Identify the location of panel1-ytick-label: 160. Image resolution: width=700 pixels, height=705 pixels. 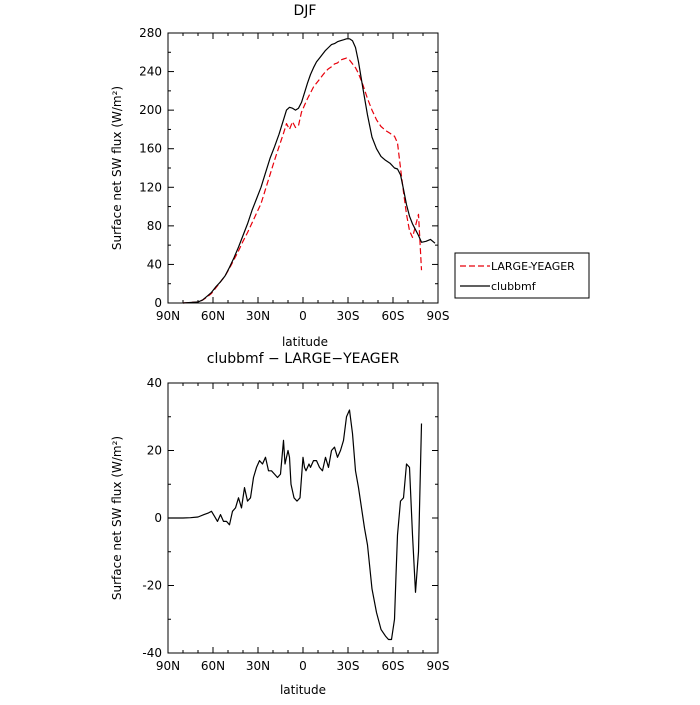
(150, 149).